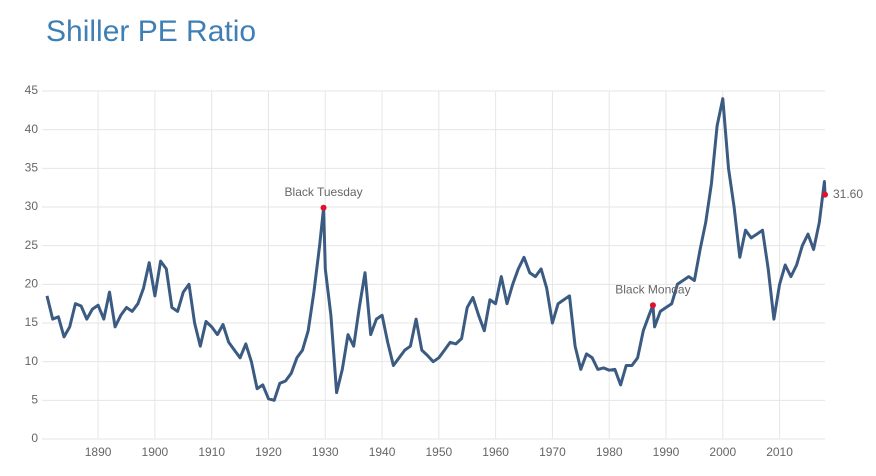  I want to click on x-tick-label: 1940, so click(382, 452).